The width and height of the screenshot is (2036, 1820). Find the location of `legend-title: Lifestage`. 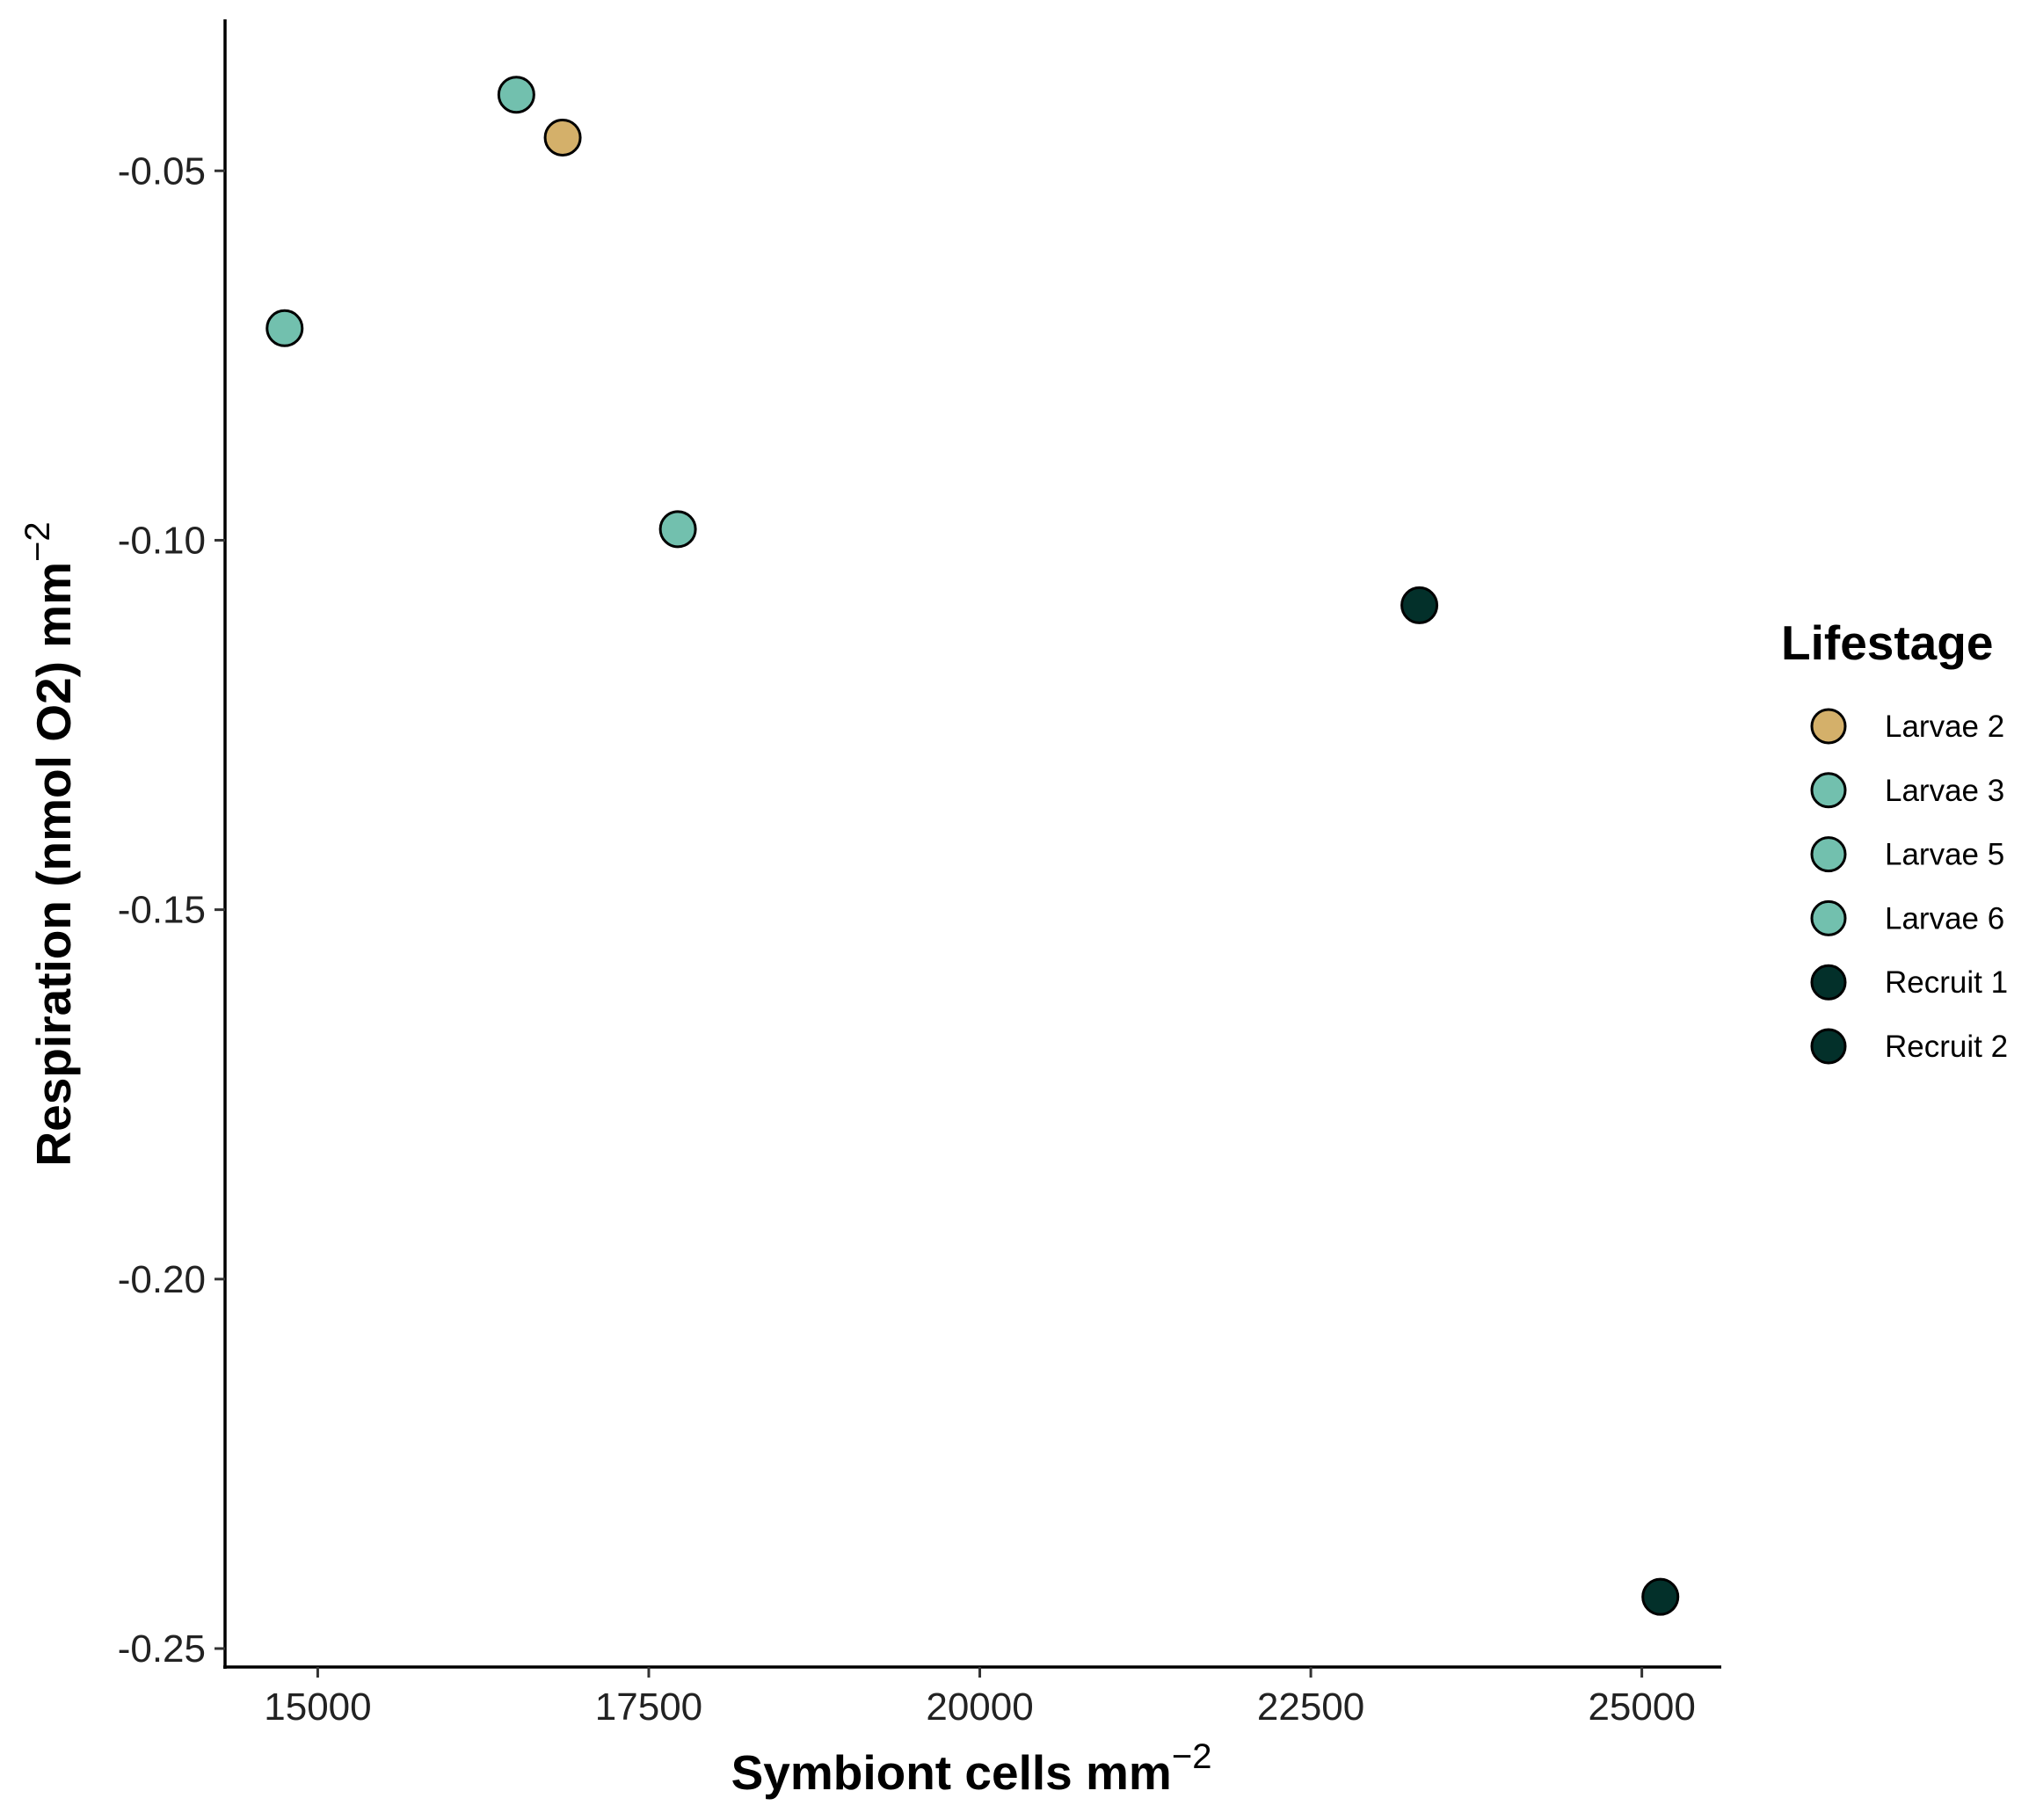

legend-title: Lifestage is located at coordinates (1887, 642).